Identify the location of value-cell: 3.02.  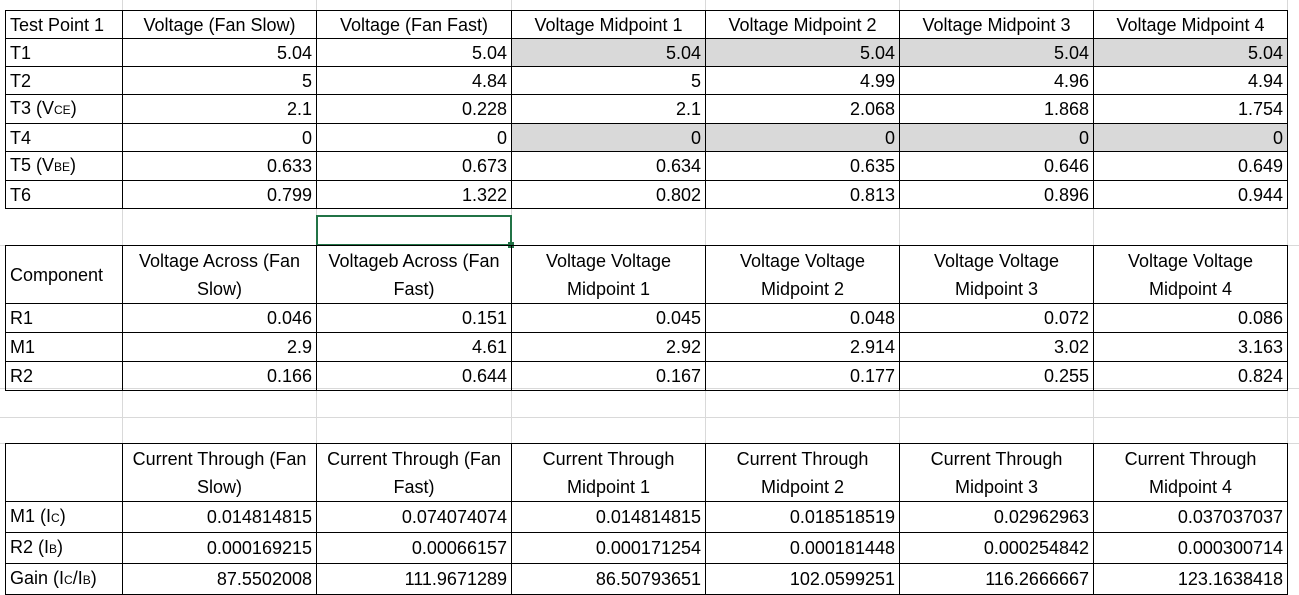
(996, 347).